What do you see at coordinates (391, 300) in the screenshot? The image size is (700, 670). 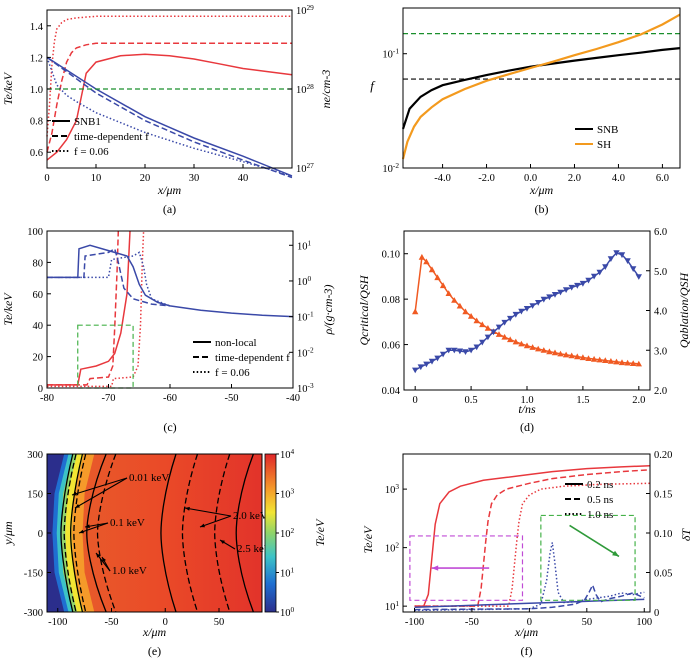 I see `y-tick-label-left: 0.08` at bounding box center [391, 300].